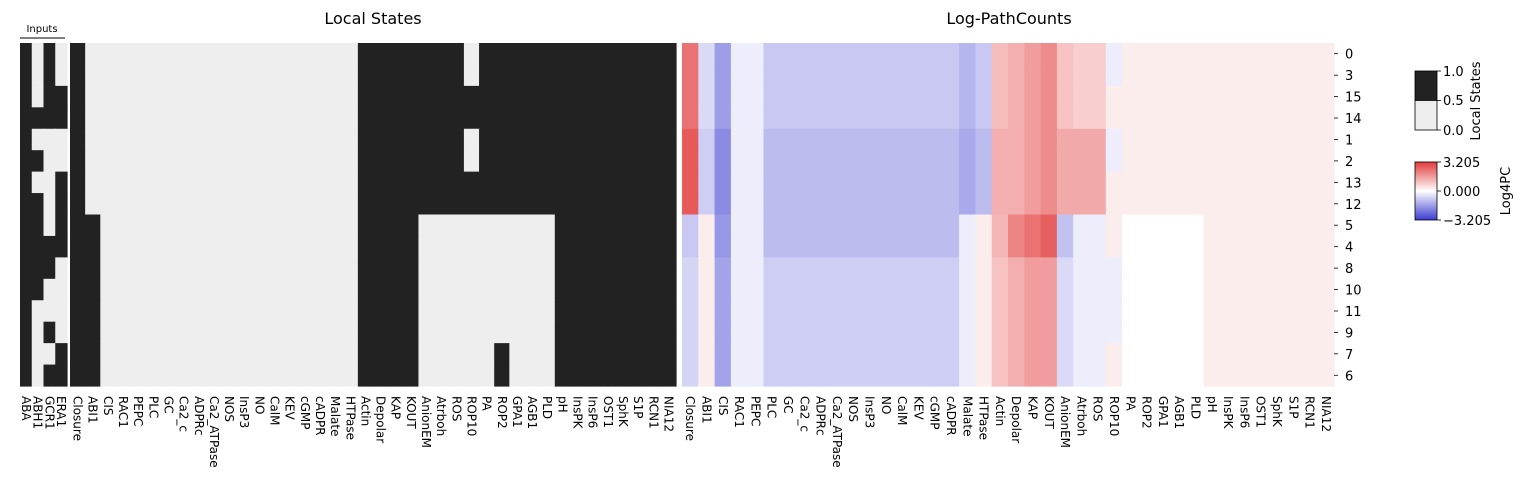  I want to click on cb2-tick-bottom: −3.205, so click(1467, 221).